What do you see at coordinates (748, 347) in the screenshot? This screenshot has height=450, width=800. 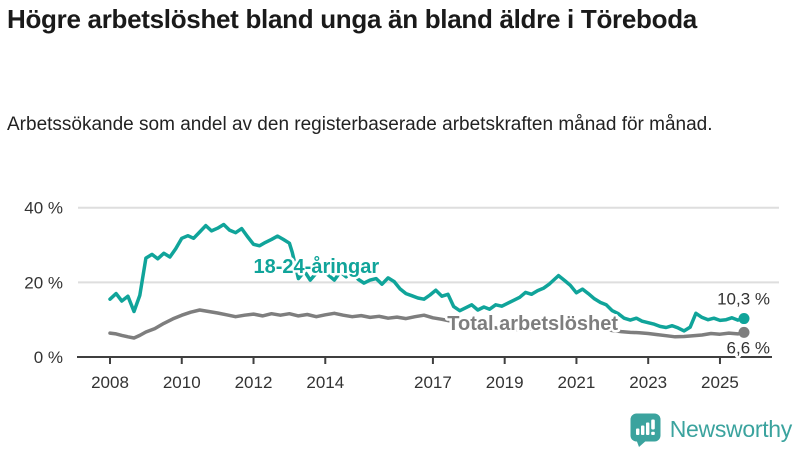 I see `series-end-value-1: 6,6 %` at bounding box center [748, 347].